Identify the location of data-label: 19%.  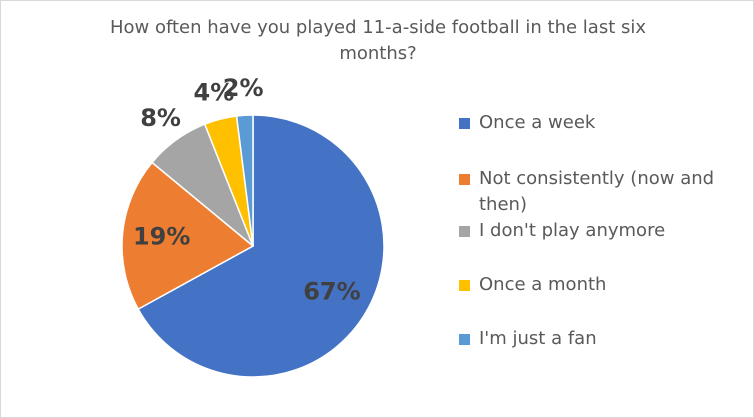
(161, 236).